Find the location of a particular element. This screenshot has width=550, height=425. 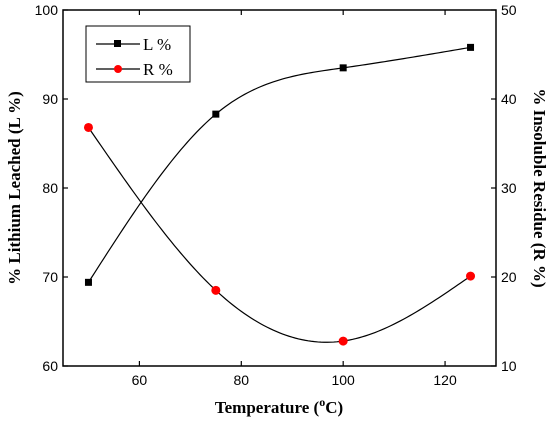

y-tick-label: 60 is located at coordinates (50, 366).